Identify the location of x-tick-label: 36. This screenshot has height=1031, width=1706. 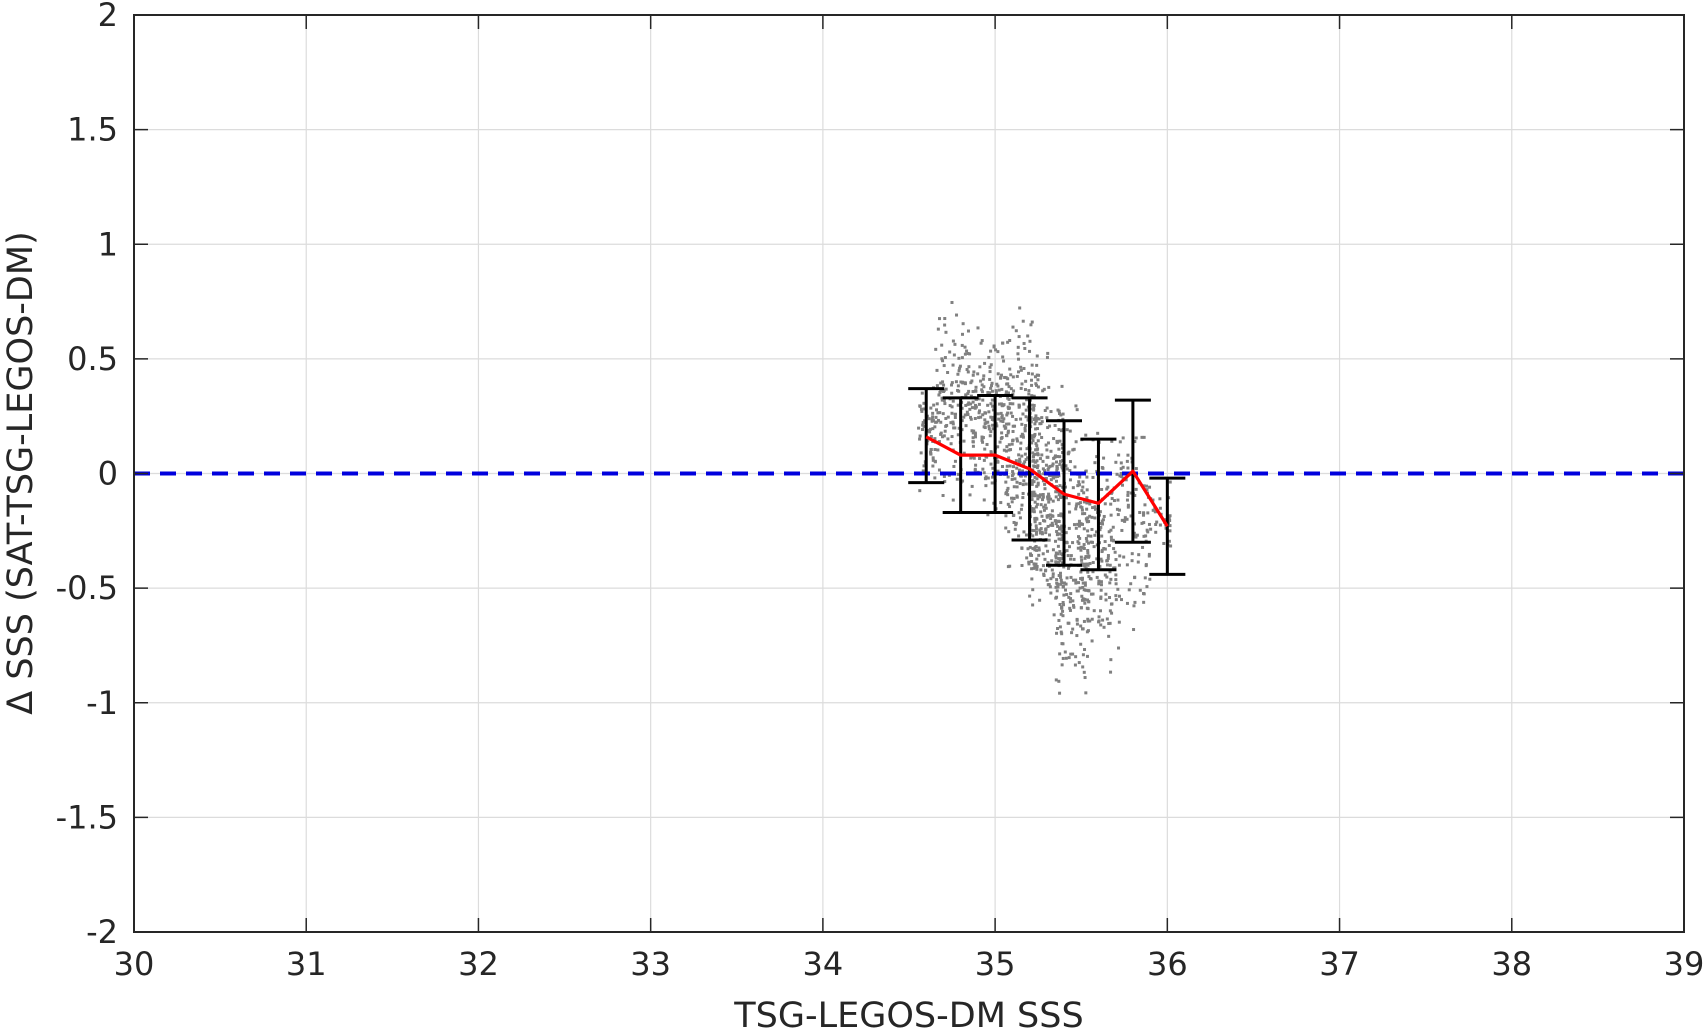
(1167, 964).